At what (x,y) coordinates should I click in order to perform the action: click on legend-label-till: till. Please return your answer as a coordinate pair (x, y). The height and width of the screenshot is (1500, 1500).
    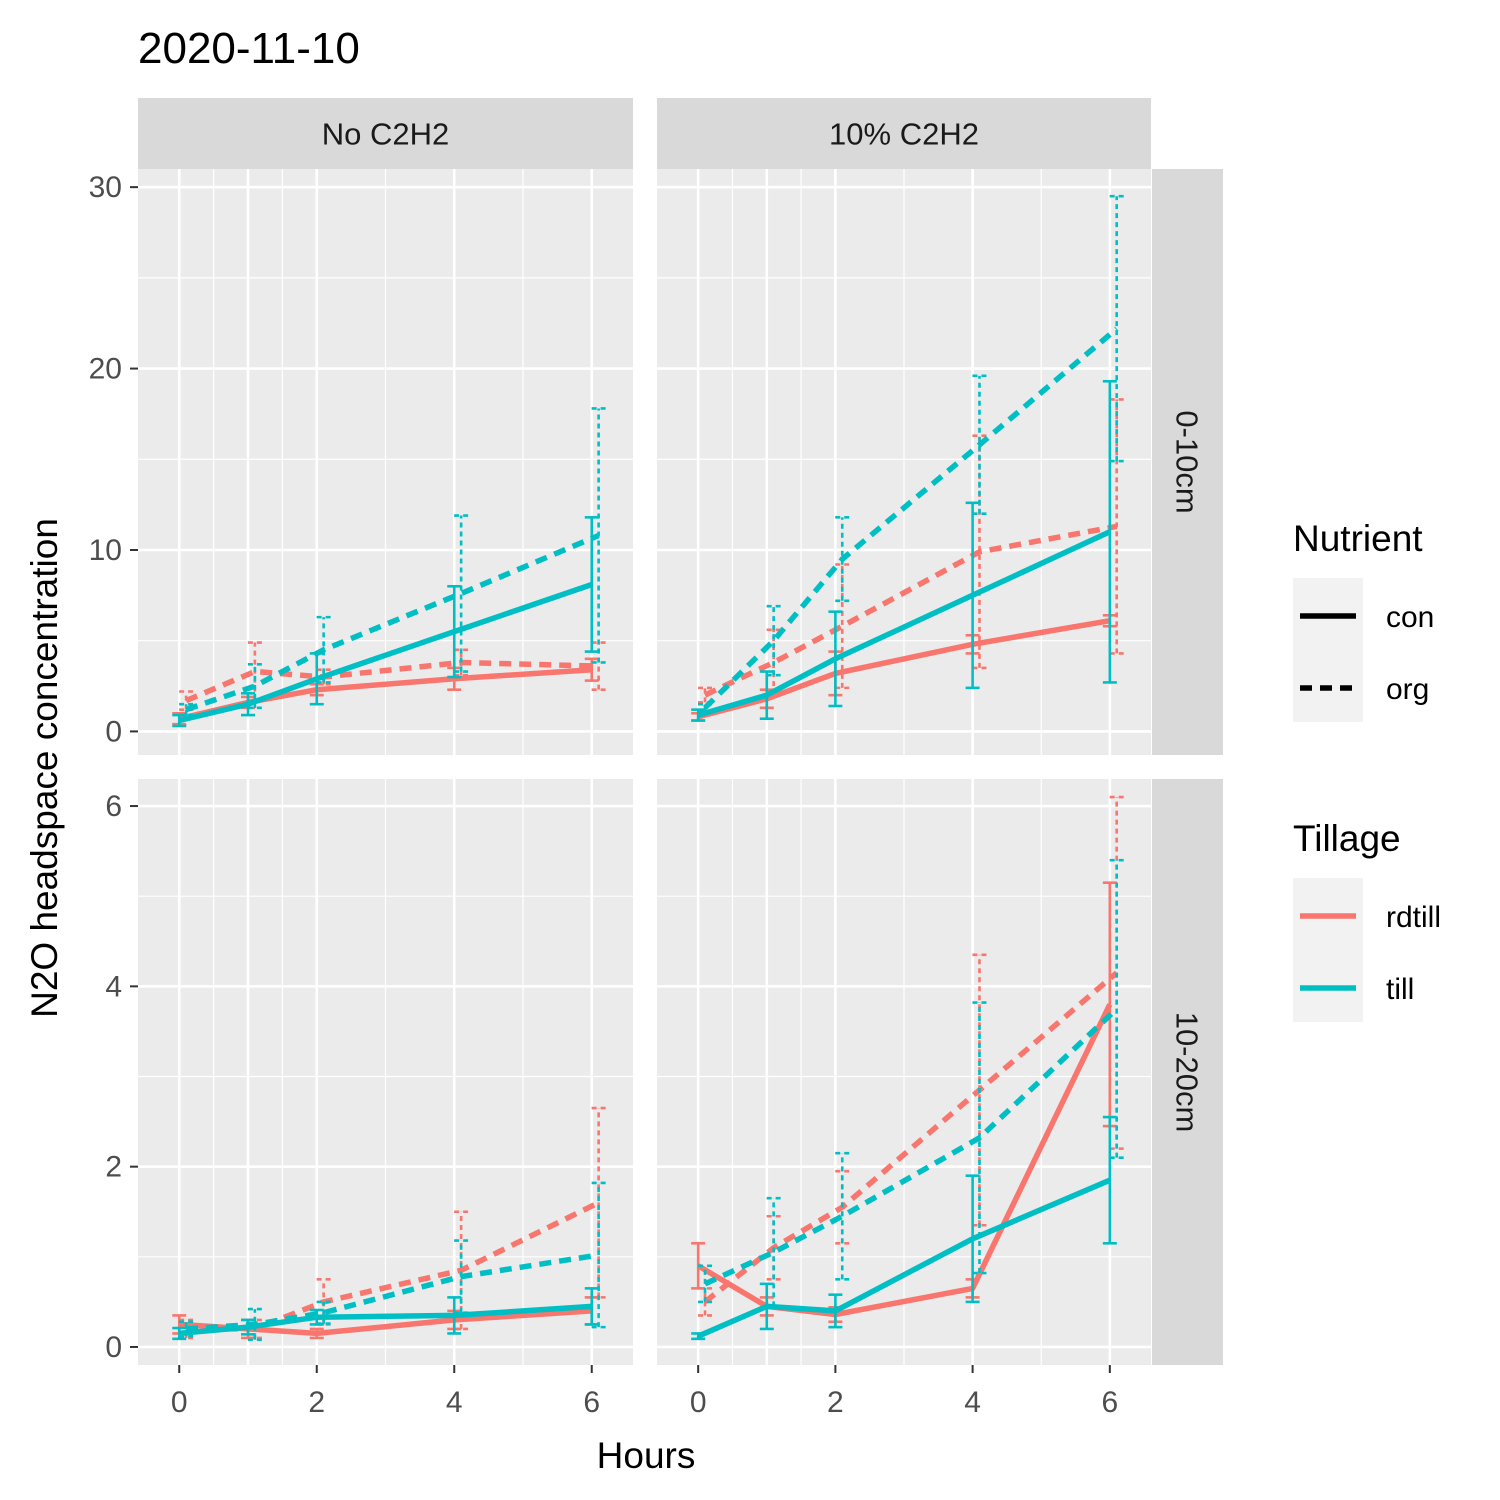
    Looking at the image, I should click on (1400, 989).